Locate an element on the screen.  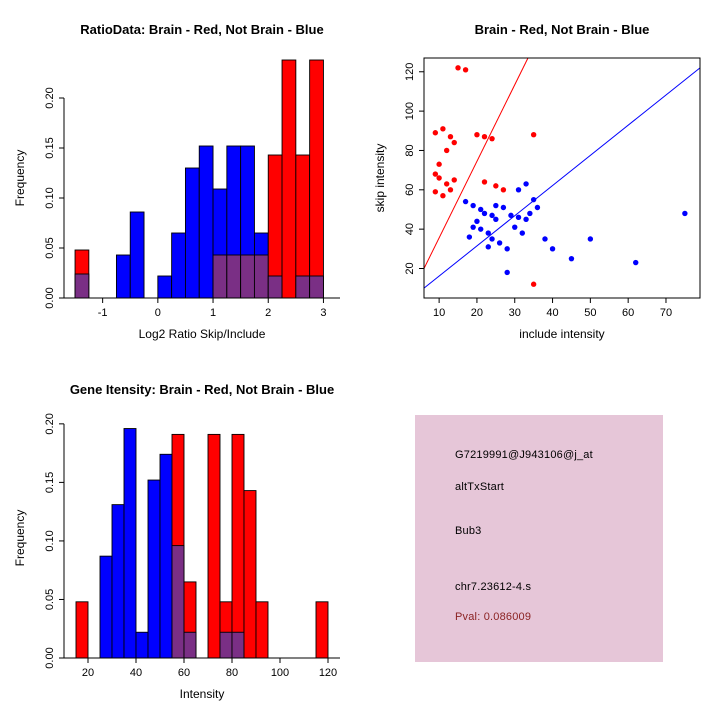
notbrain-fit-line is located at coordinates (562, 178).